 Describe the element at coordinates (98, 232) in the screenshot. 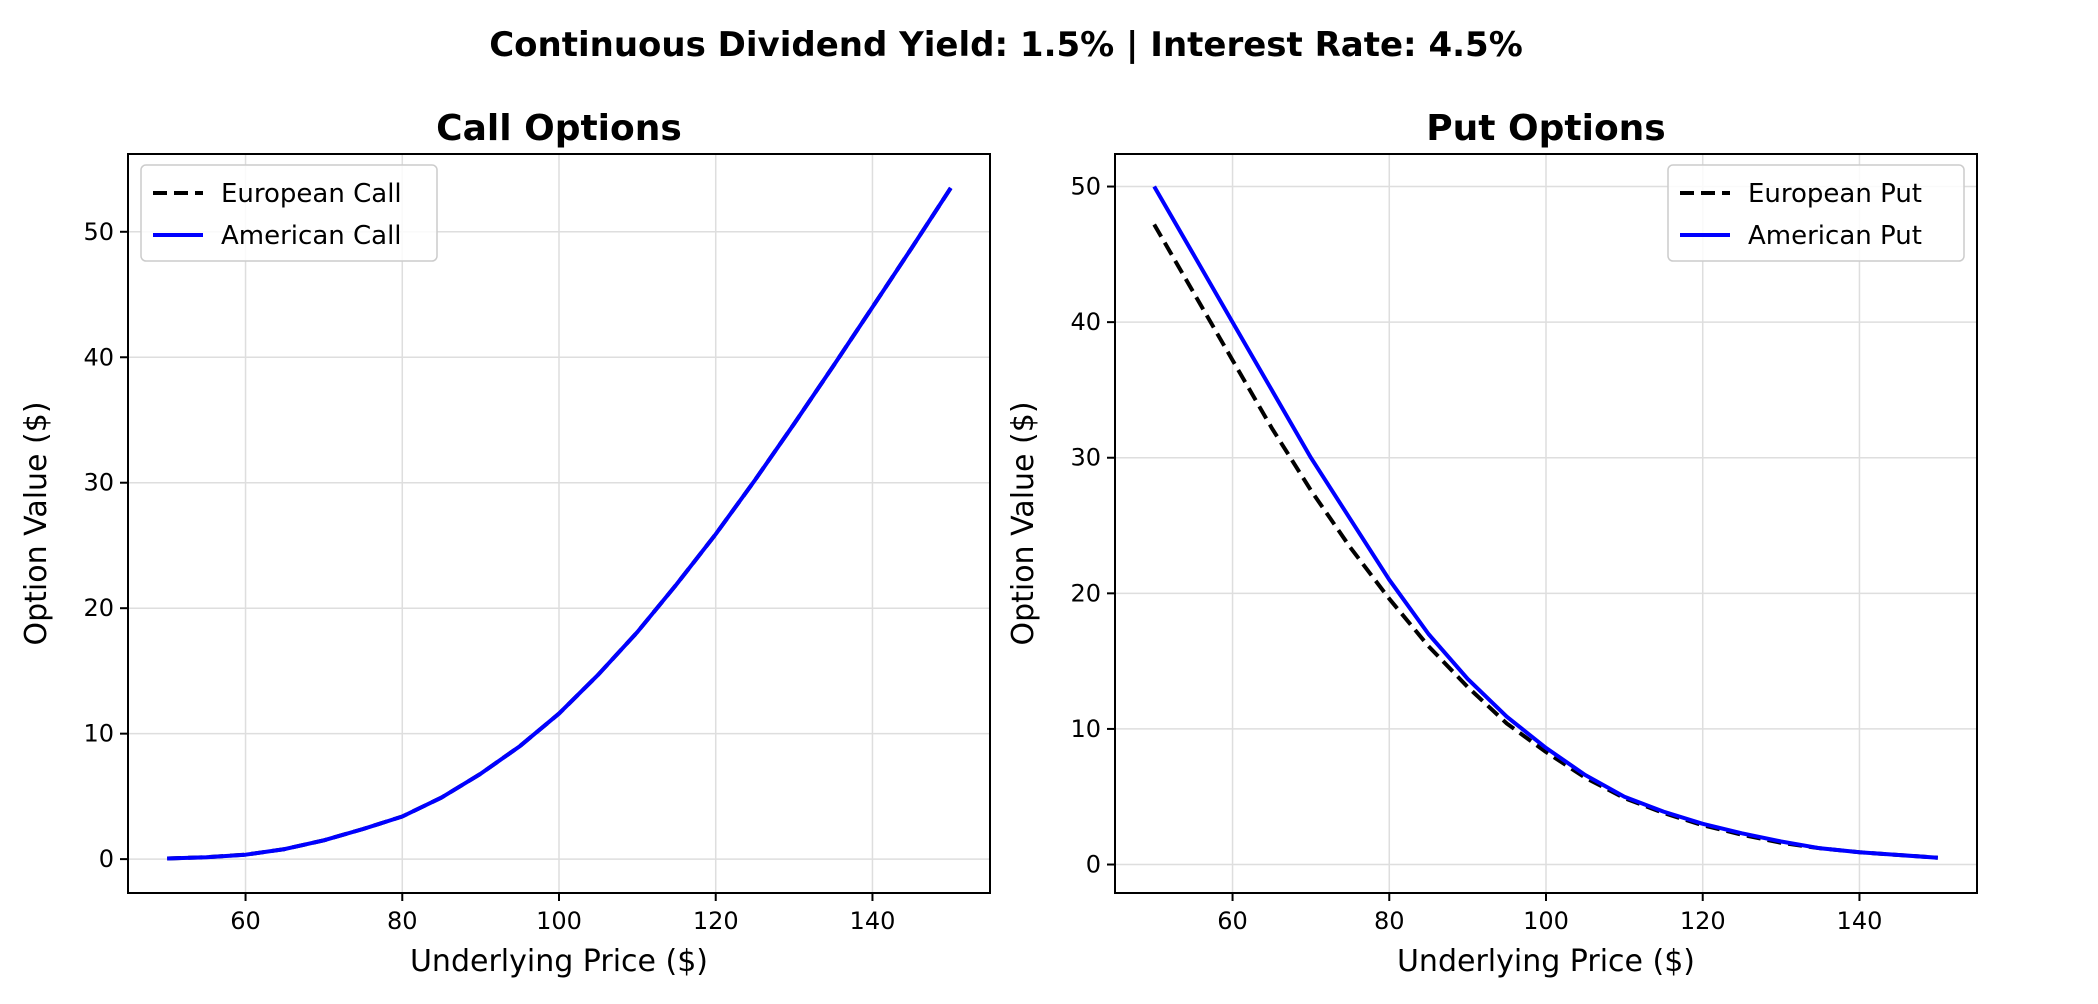

I see `call-ytick-label-50: 50` at that location.